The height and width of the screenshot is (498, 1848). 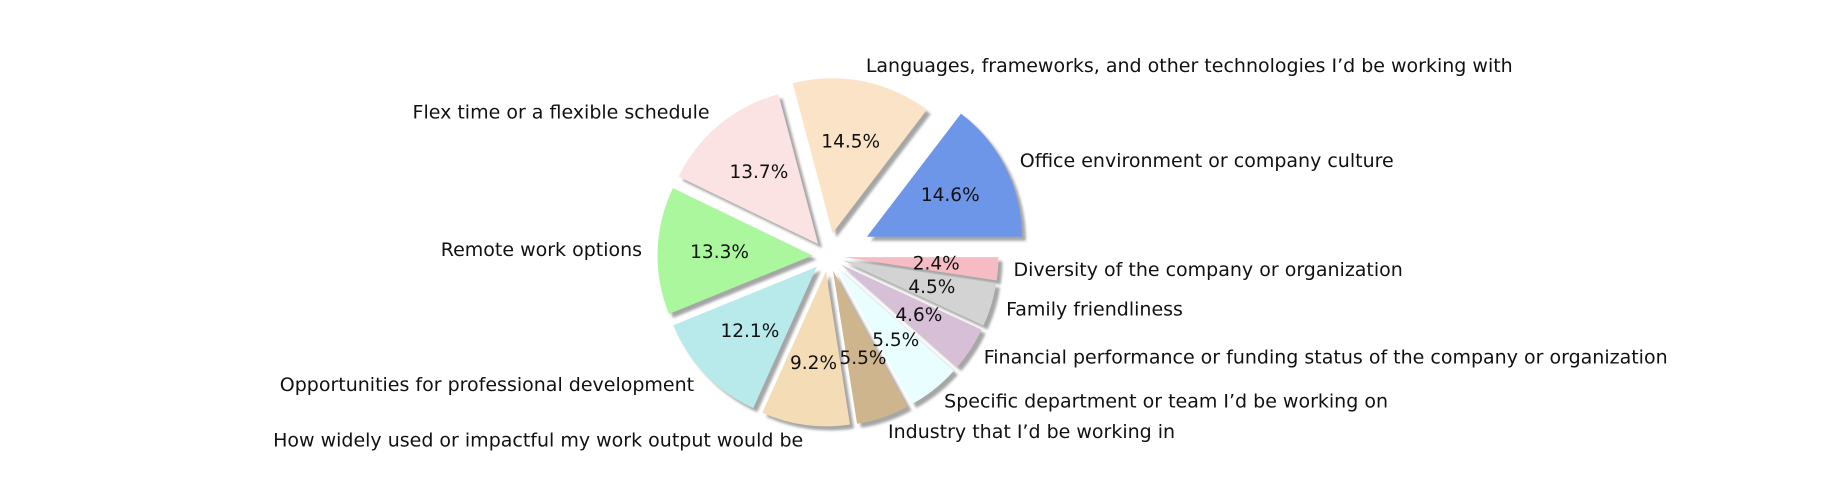 What do you see at coordinates (541, 250) in the screenshot?
I see `category-label-remote-work-options: Remote work options` at bounding box center [541, 250].